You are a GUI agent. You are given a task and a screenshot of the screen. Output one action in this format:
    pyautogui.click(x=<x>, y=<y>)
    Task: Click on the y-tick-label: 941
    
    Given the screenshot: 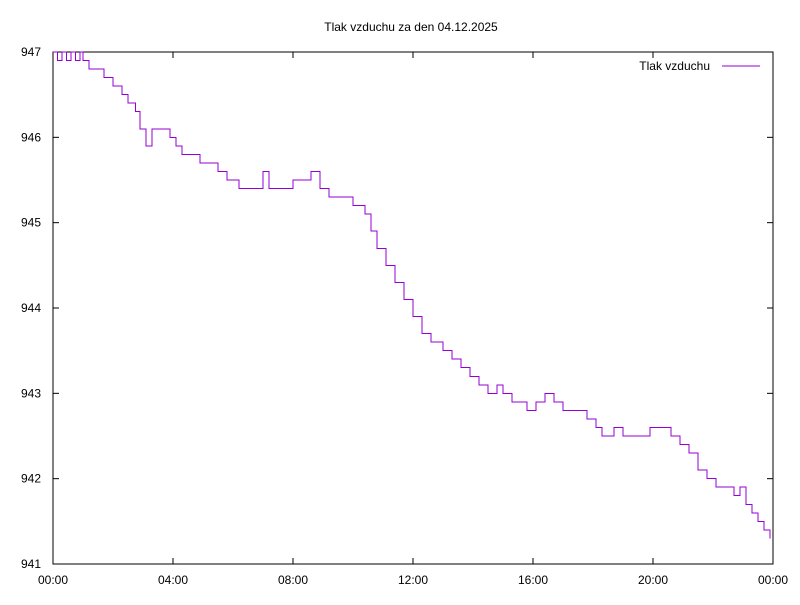 What is the action you would take?
    pyautogui.click(x=31, y=564)
    